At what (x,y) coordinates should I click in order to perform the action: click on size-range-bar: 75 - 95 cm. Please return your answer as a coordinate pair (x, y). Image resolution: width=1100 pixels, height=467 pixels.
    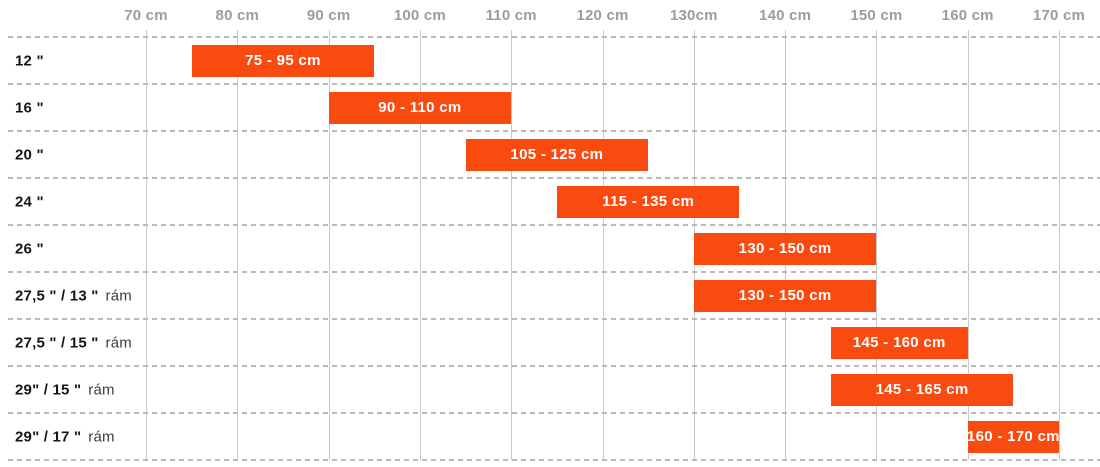
    Looking at the image, I should click on (283, 60).